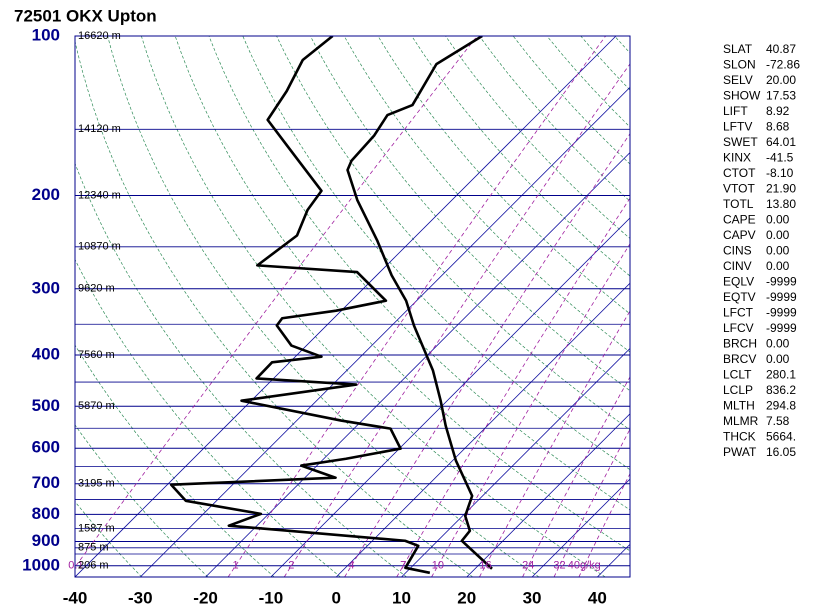  I want to click on stat-value: 40.87, so click(781, 49).